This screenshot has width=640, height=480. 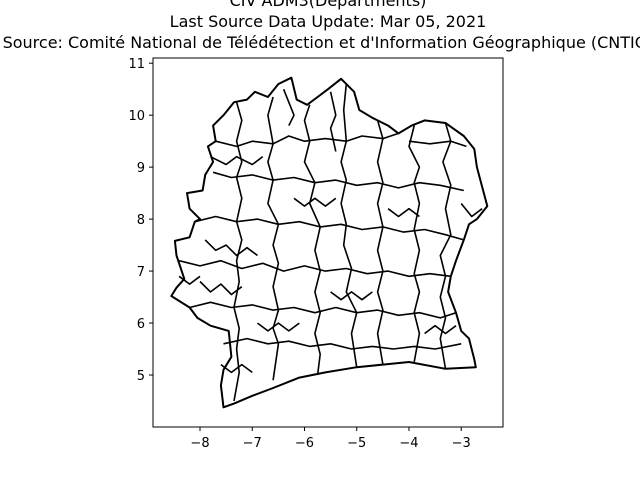 I want to click on x-tick-label: −3, so click(x=461, y=443).